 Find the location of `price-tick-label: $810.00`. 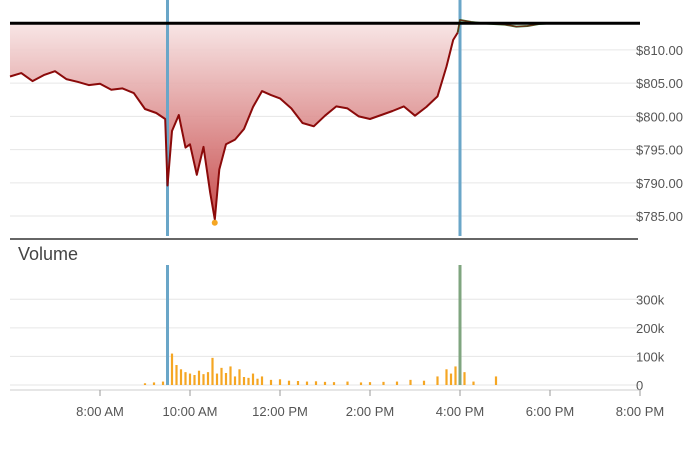

price-tick-label: $810.00 is located at coordinates (659, 50).